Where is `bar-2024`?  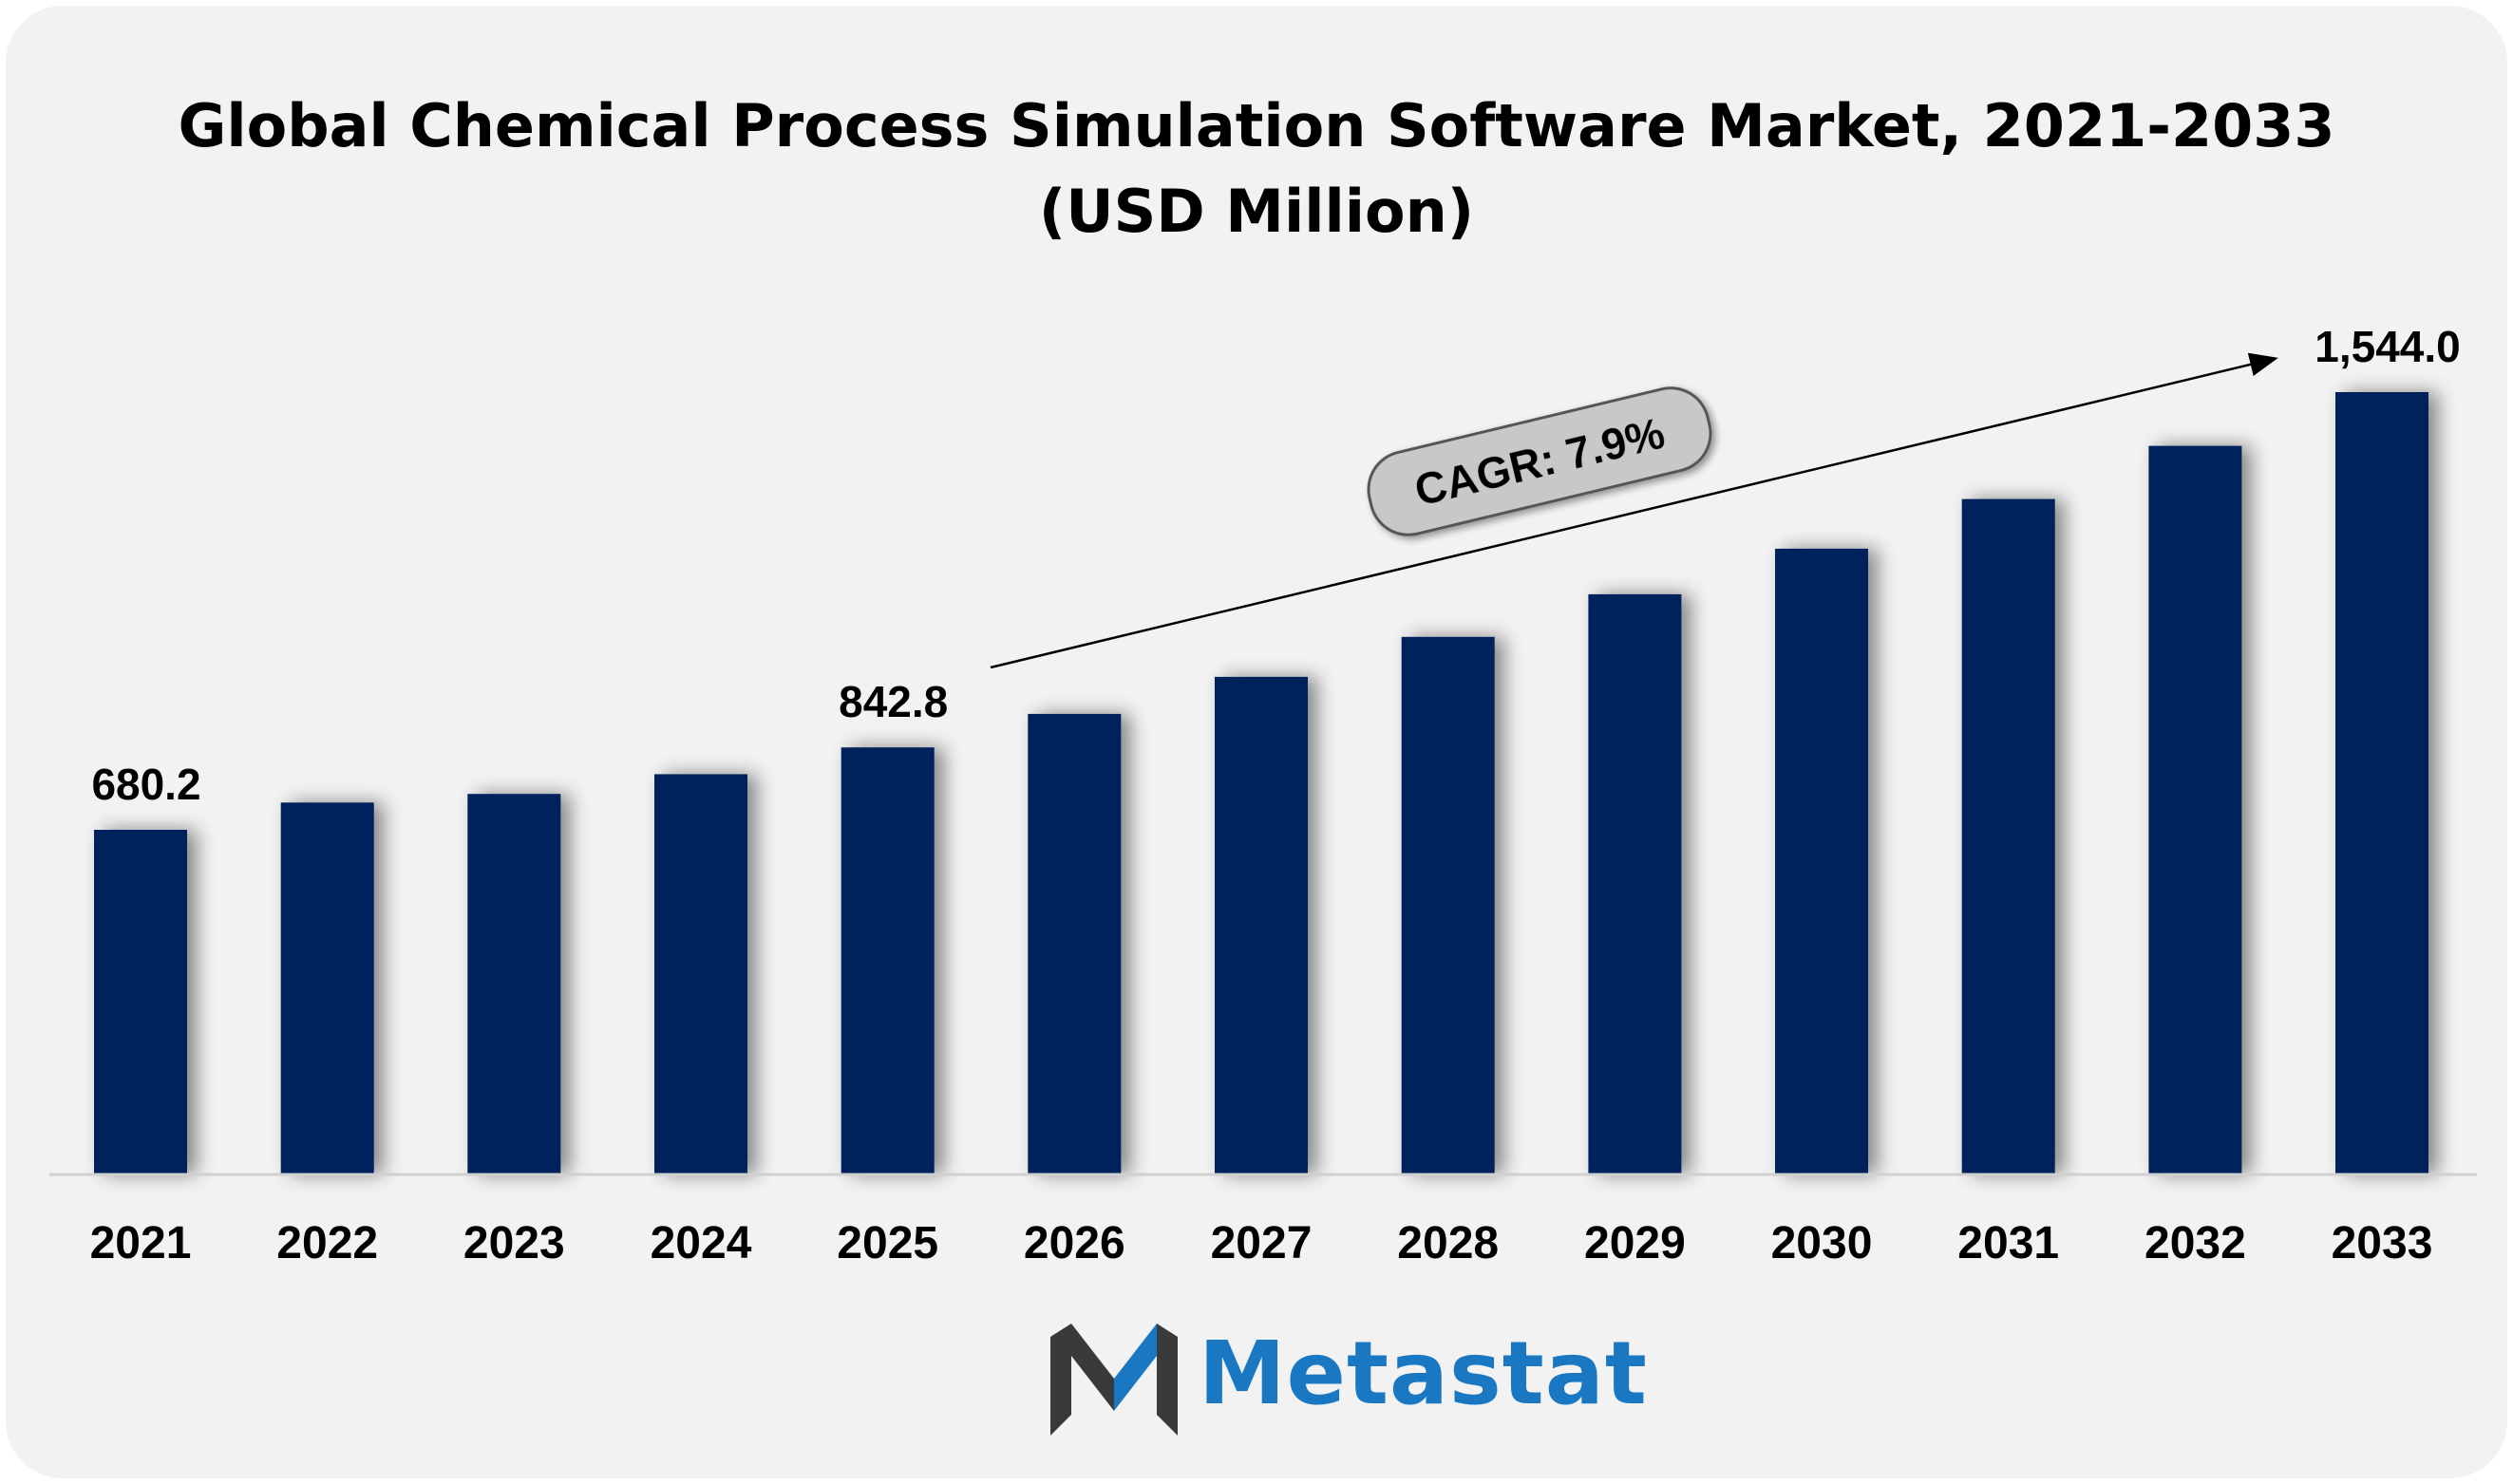 bar-2024 is located at coordinates (700, 974).